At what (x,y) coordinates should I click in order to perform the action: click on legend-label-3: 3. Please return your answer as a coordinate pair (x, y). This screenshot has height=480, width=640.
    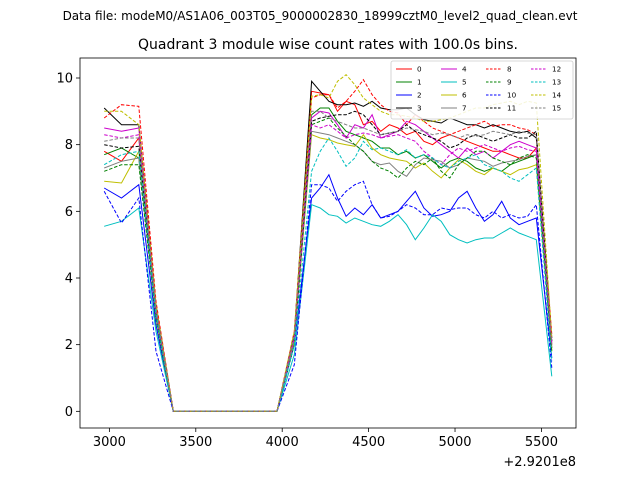
    Looking at the image, I should click on (419, 108).